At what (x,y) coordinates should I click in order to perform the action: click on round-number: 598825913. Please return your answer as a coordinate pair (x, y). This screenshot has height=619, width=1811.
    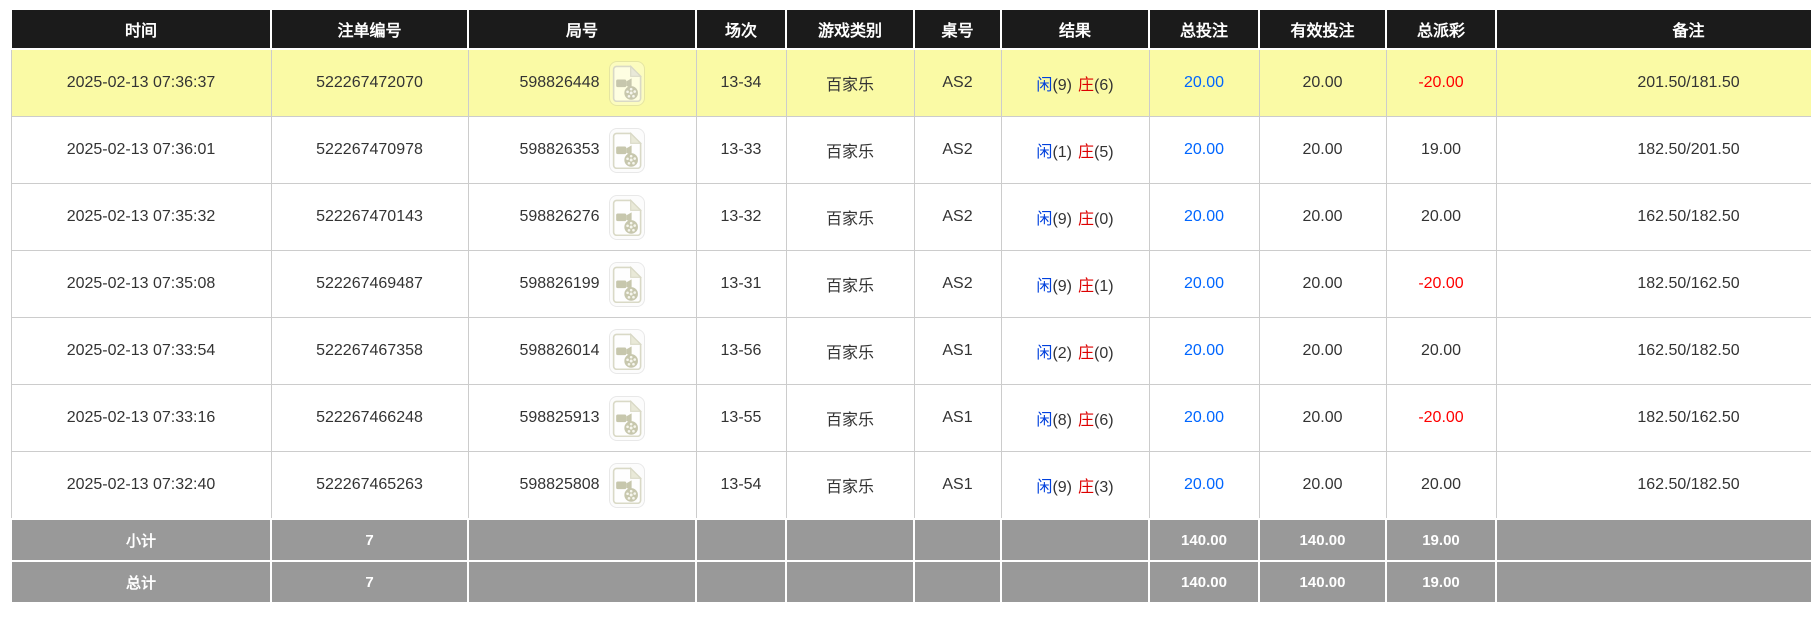
    Looking at the image, I should click on (559, 417).